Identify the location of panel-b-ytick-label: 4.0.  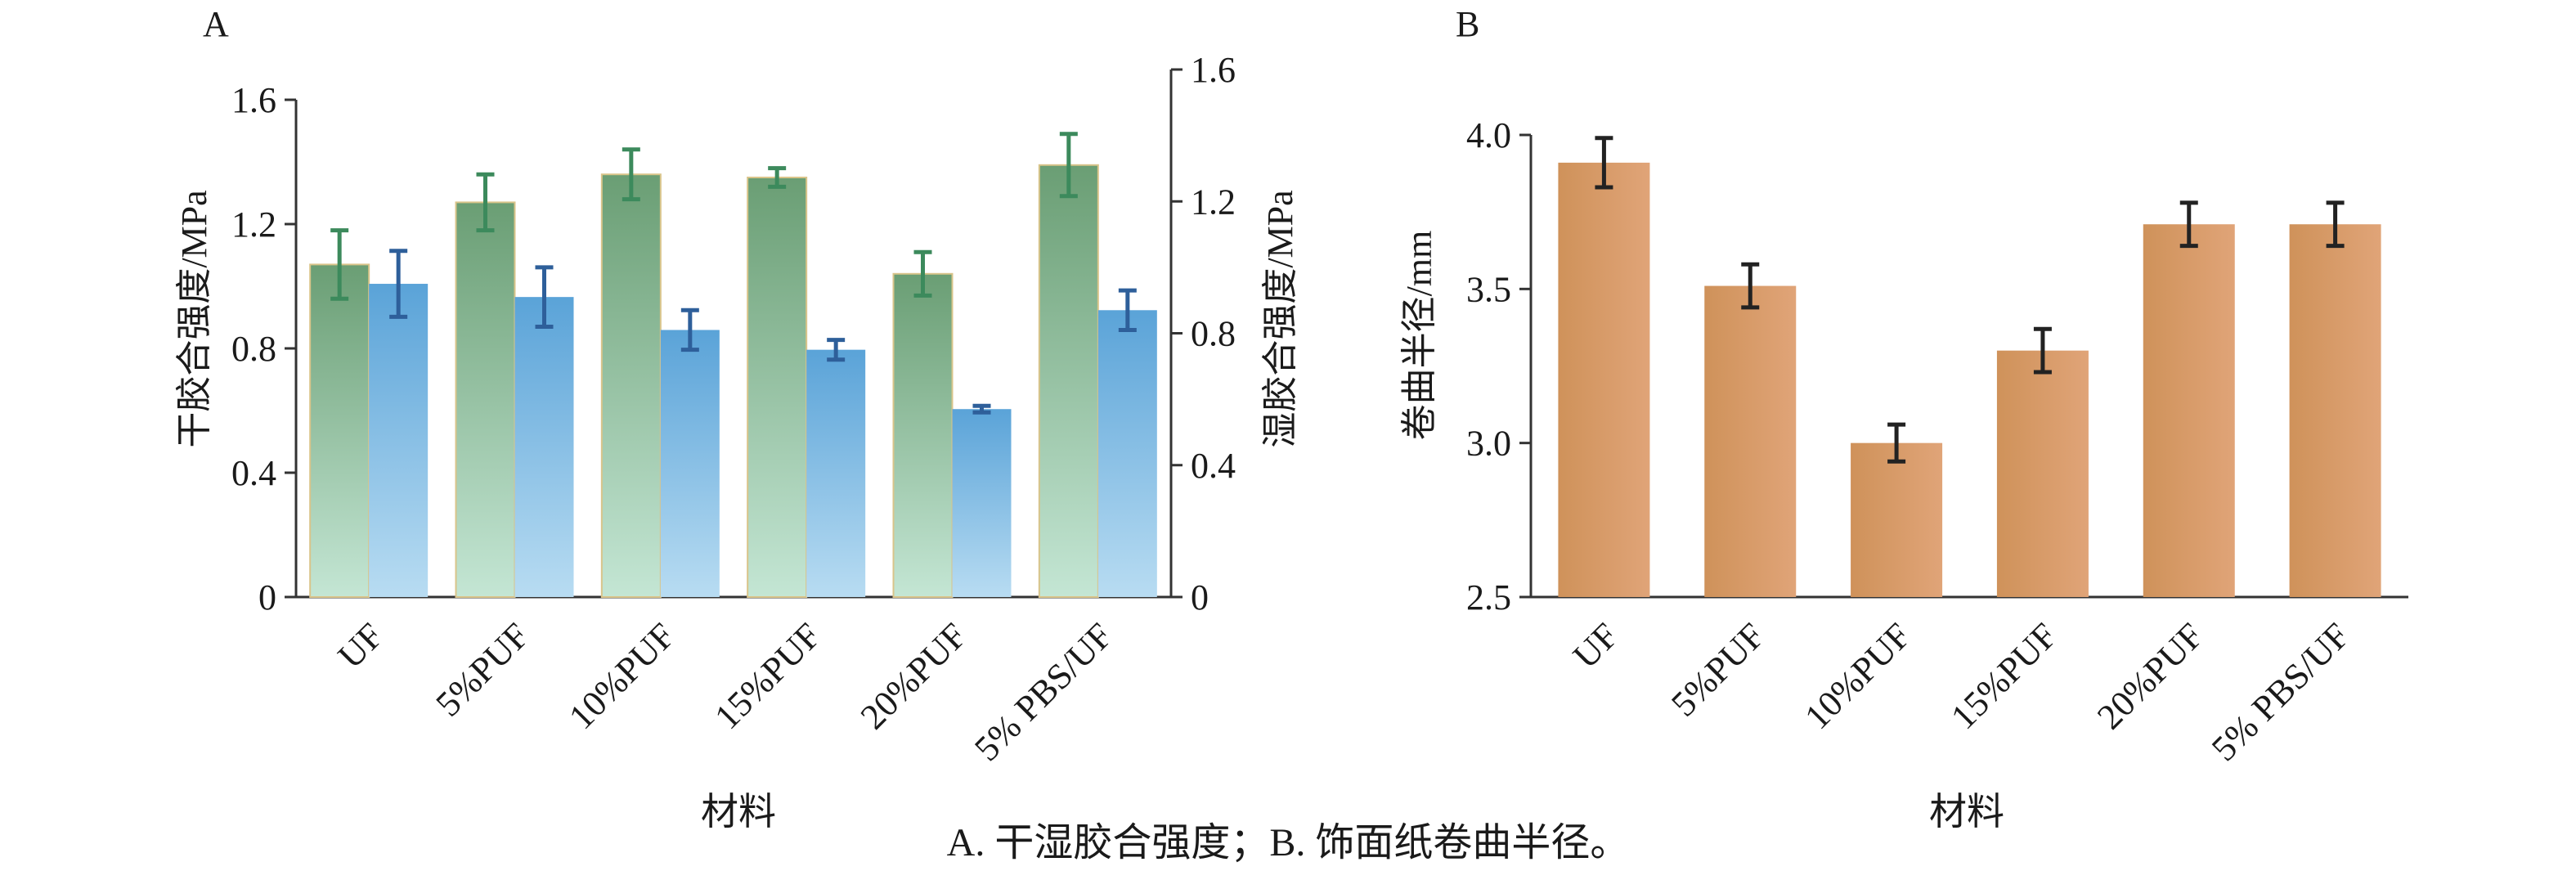
(1488, 135).